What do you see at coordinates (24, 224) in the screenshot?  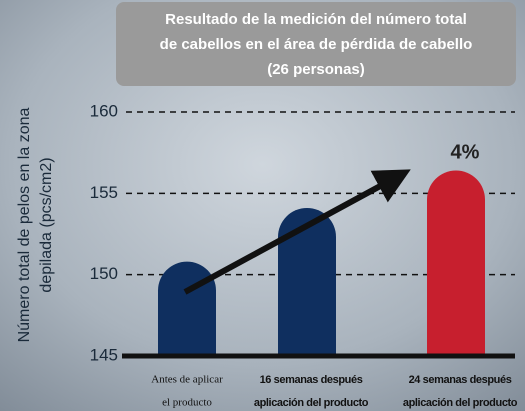 I see `y-label-line: Número total de pelos en la zona` at bounding box center [24, 224].